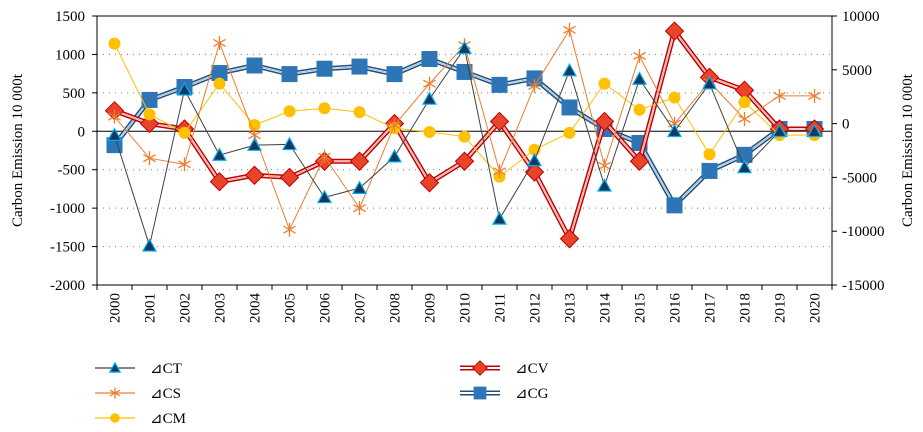 Image resolution: width=923 pixels, height=432 pixels. What do you see at coordinates (151, 308) in the screenshot?
I see `x-tick-label: 2001` at bounding box center [151, 308].